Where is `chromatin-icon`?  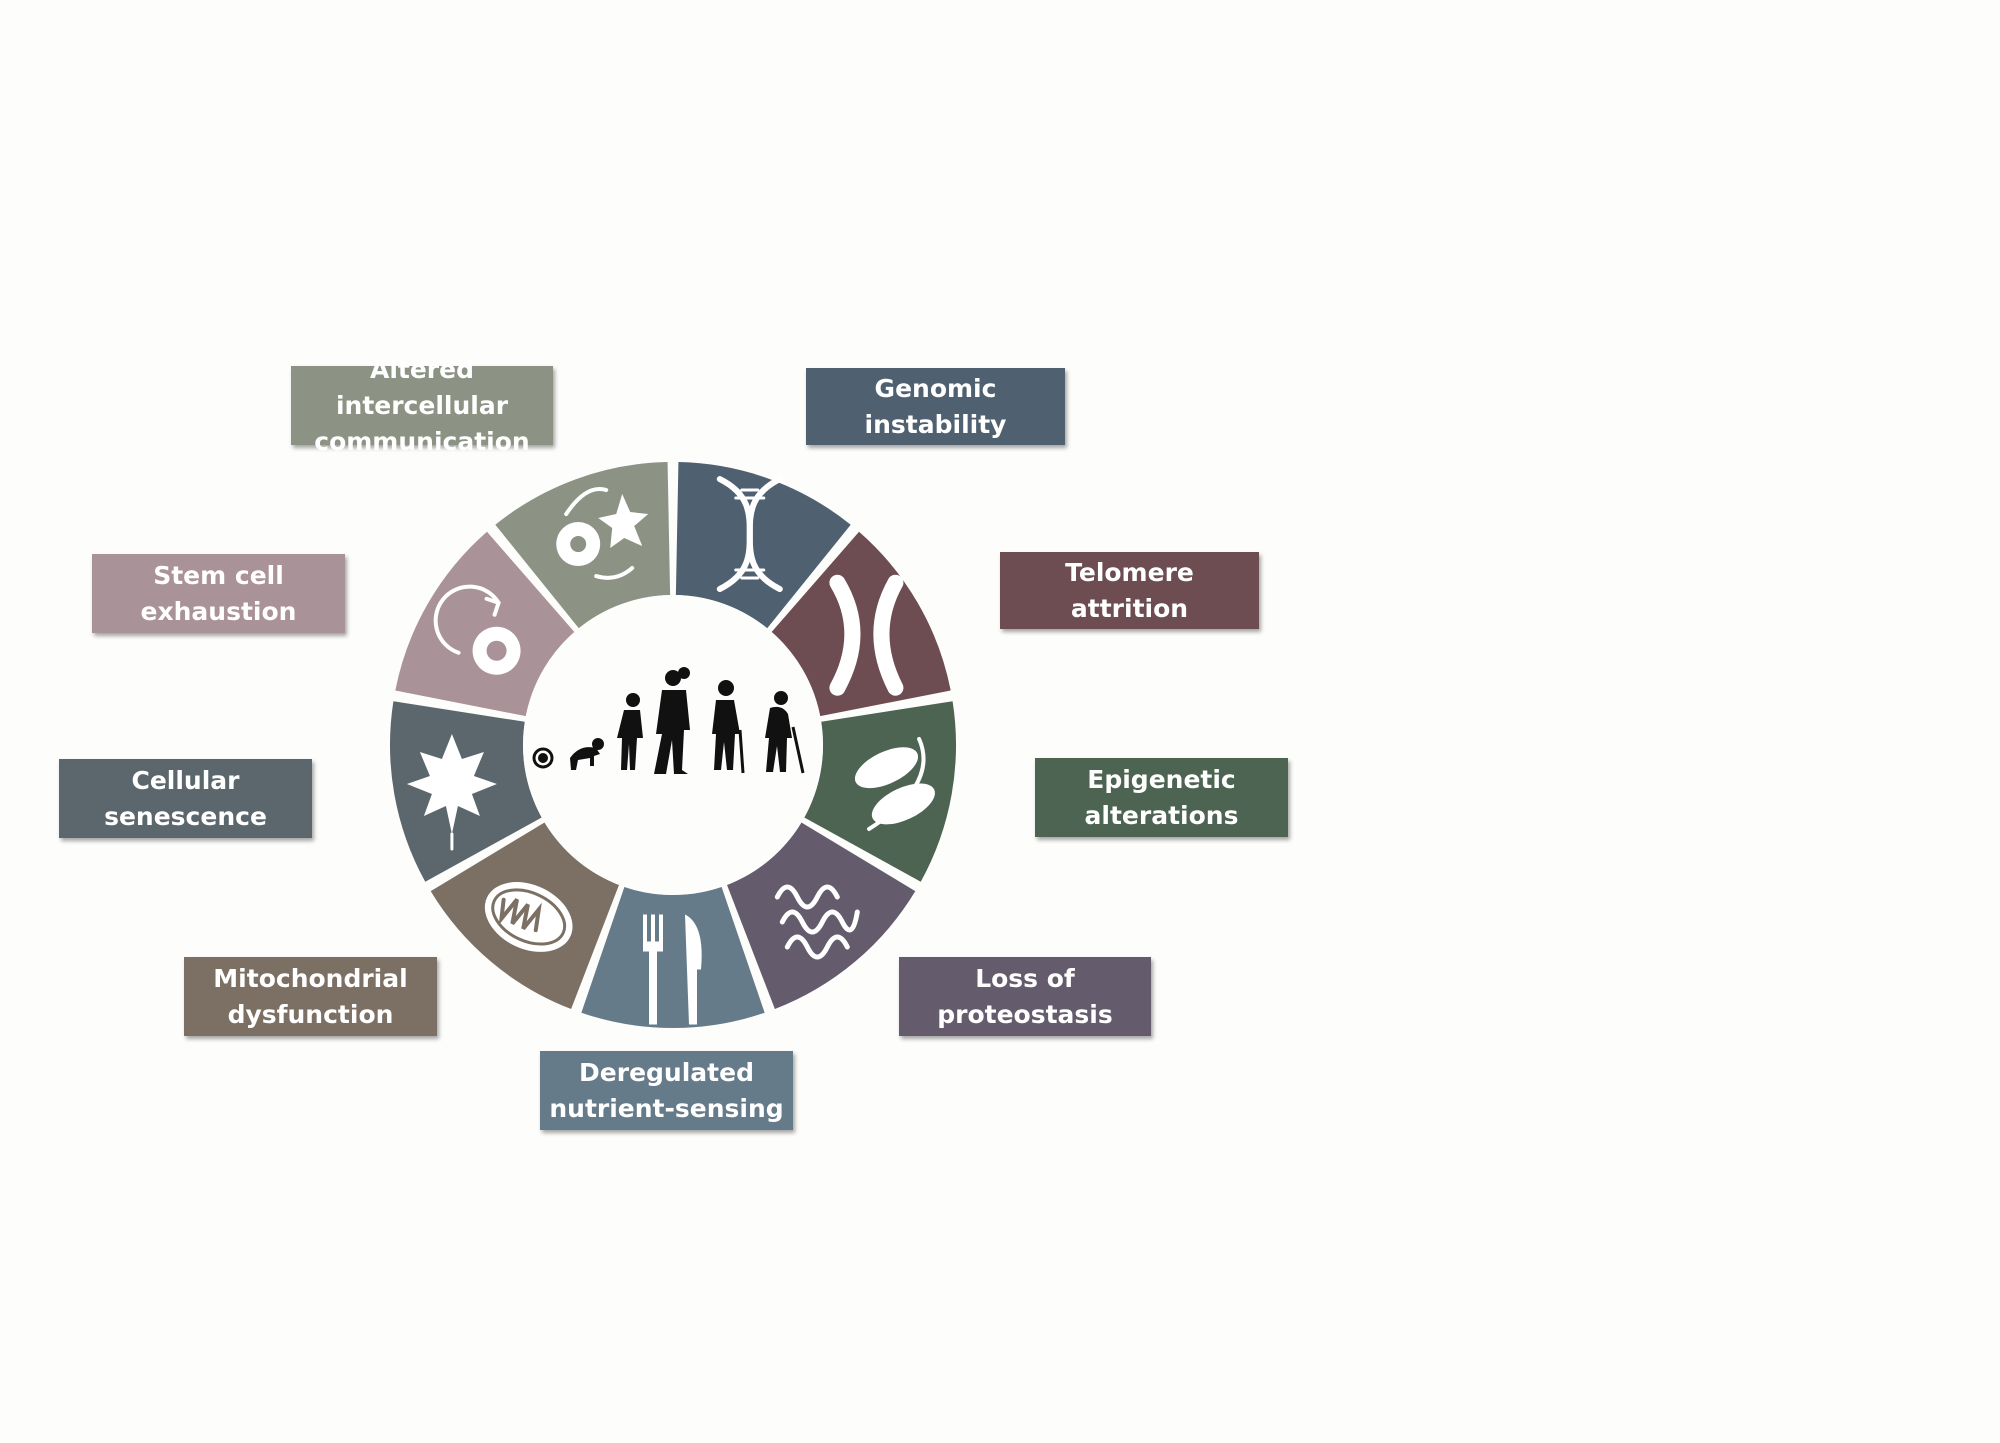
chromatin-icon is located at coordinates (894, 783).